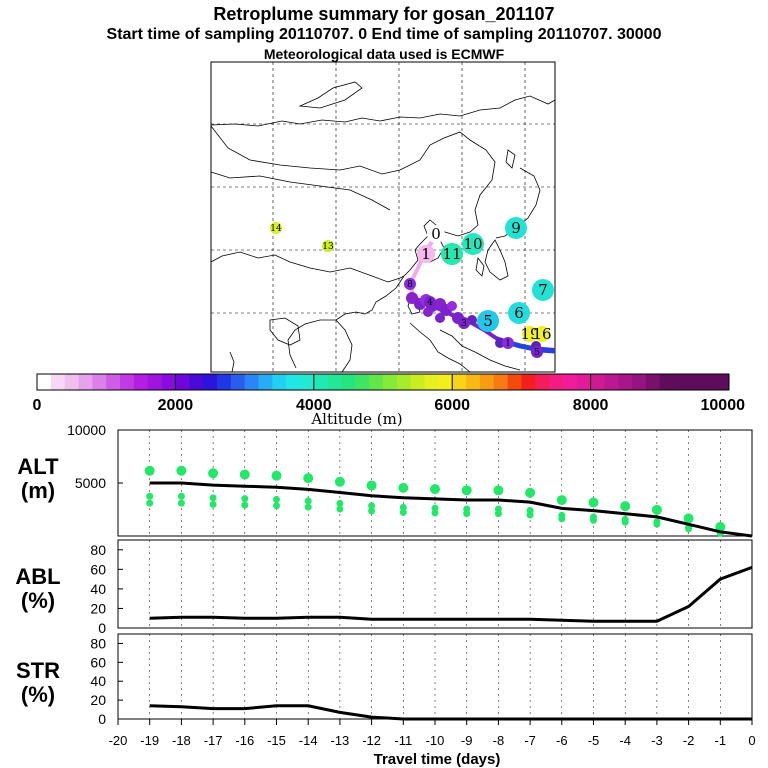 The height and width of the screenshot is (768, 768). I want to click on colorbar-tick-label: 2000, so click(176, 405).